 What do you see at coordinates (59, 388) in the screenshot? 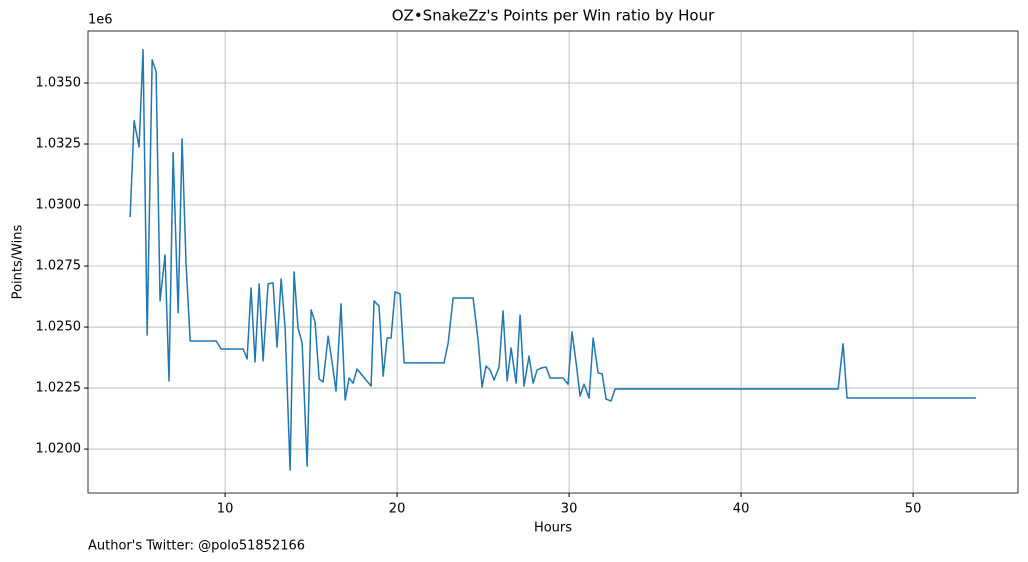
I see `y-tick-label: 1.0225` at bounding box center [59, 388].